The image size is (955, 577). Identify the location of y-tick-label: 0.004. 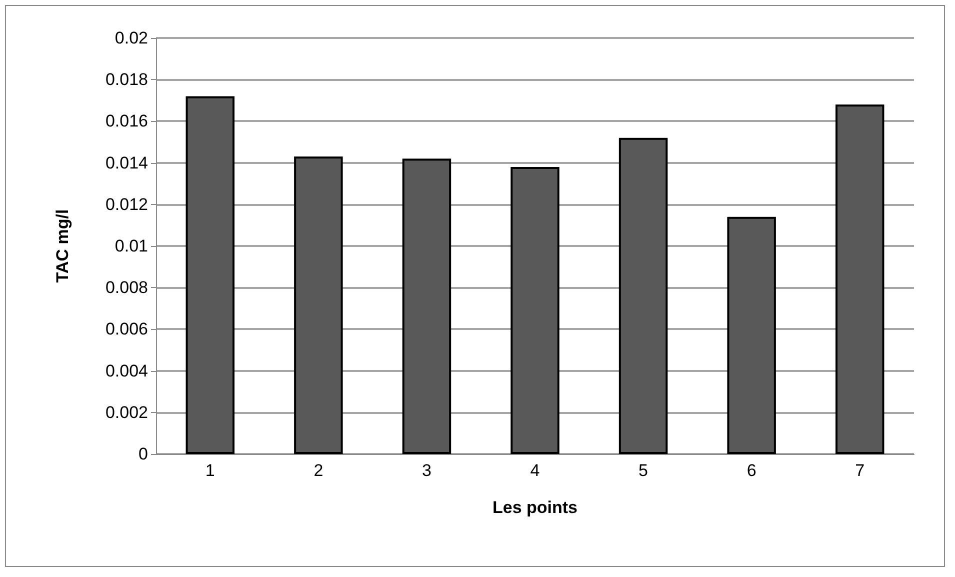
(126, 370).